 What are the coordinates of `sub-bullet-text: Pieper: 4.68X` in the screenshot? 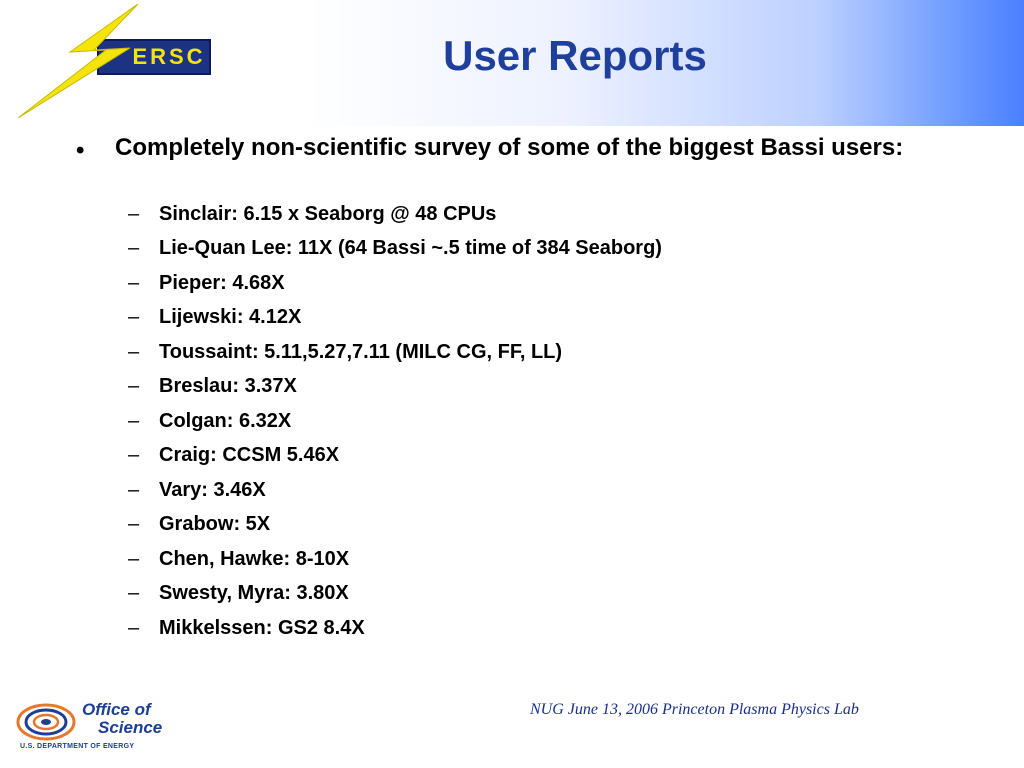 It's located at (222, 282).